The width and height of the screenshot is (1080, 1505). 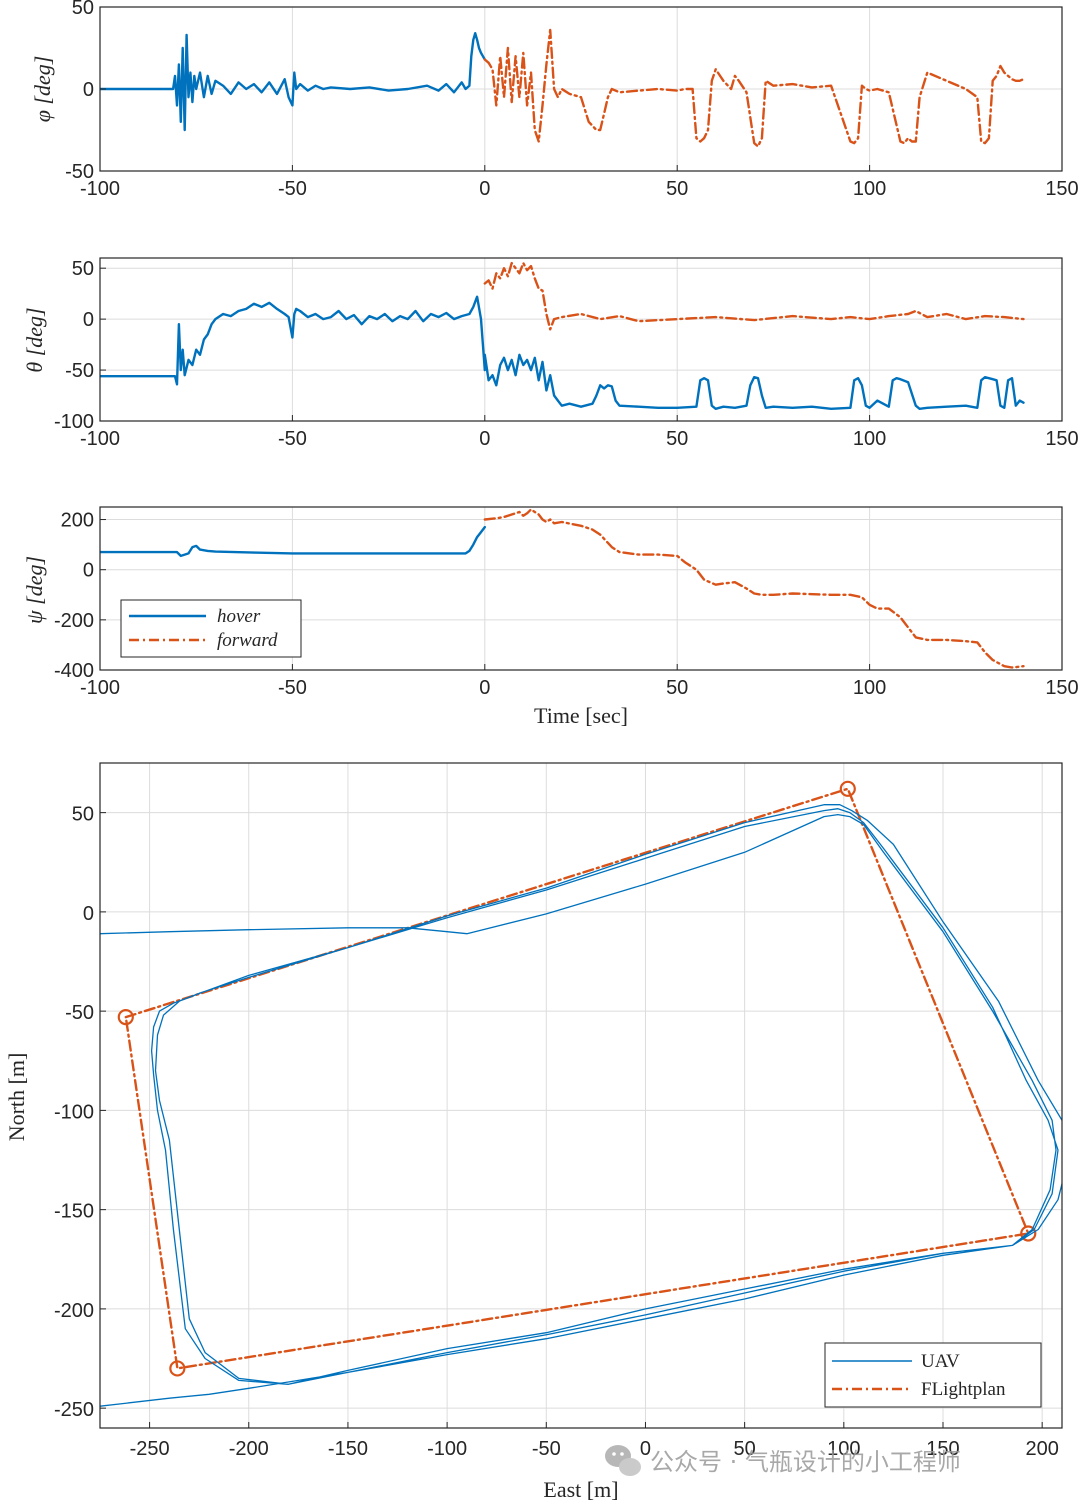 I want to click on theta-grid, so click(x=581, y=340).